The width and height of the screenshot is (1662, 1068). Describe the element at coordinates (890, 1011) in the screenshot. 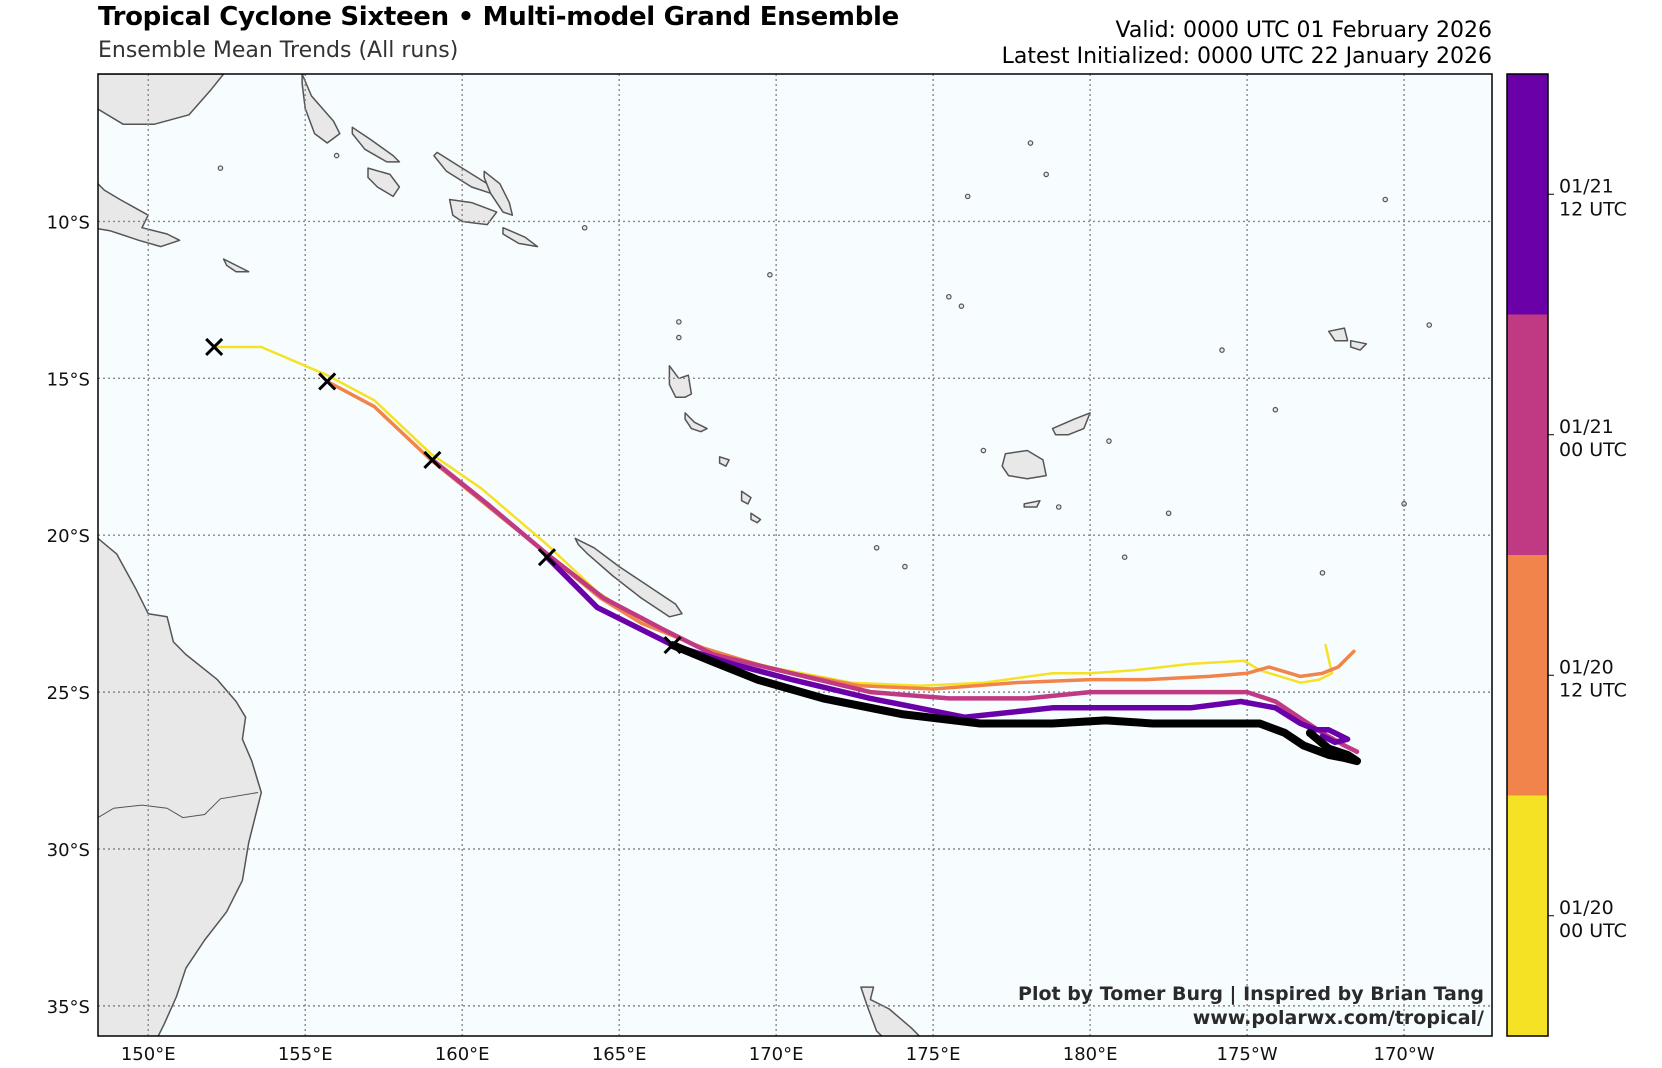

I see `new-zealand-north-tip` at that location.